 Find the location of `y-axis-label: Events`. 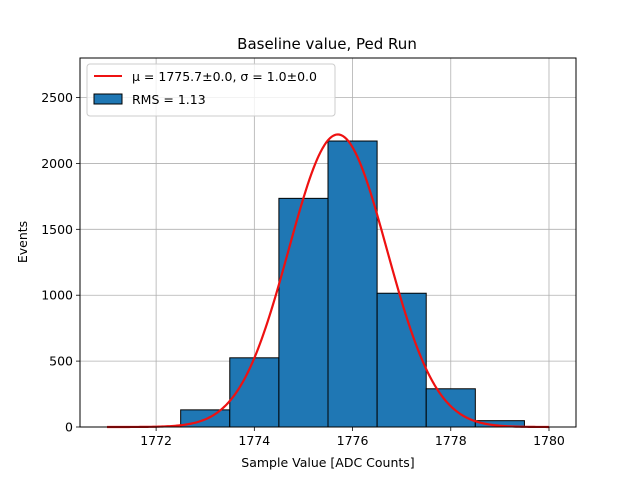

y-axis-label: Events is located at coordinates (22, 242).